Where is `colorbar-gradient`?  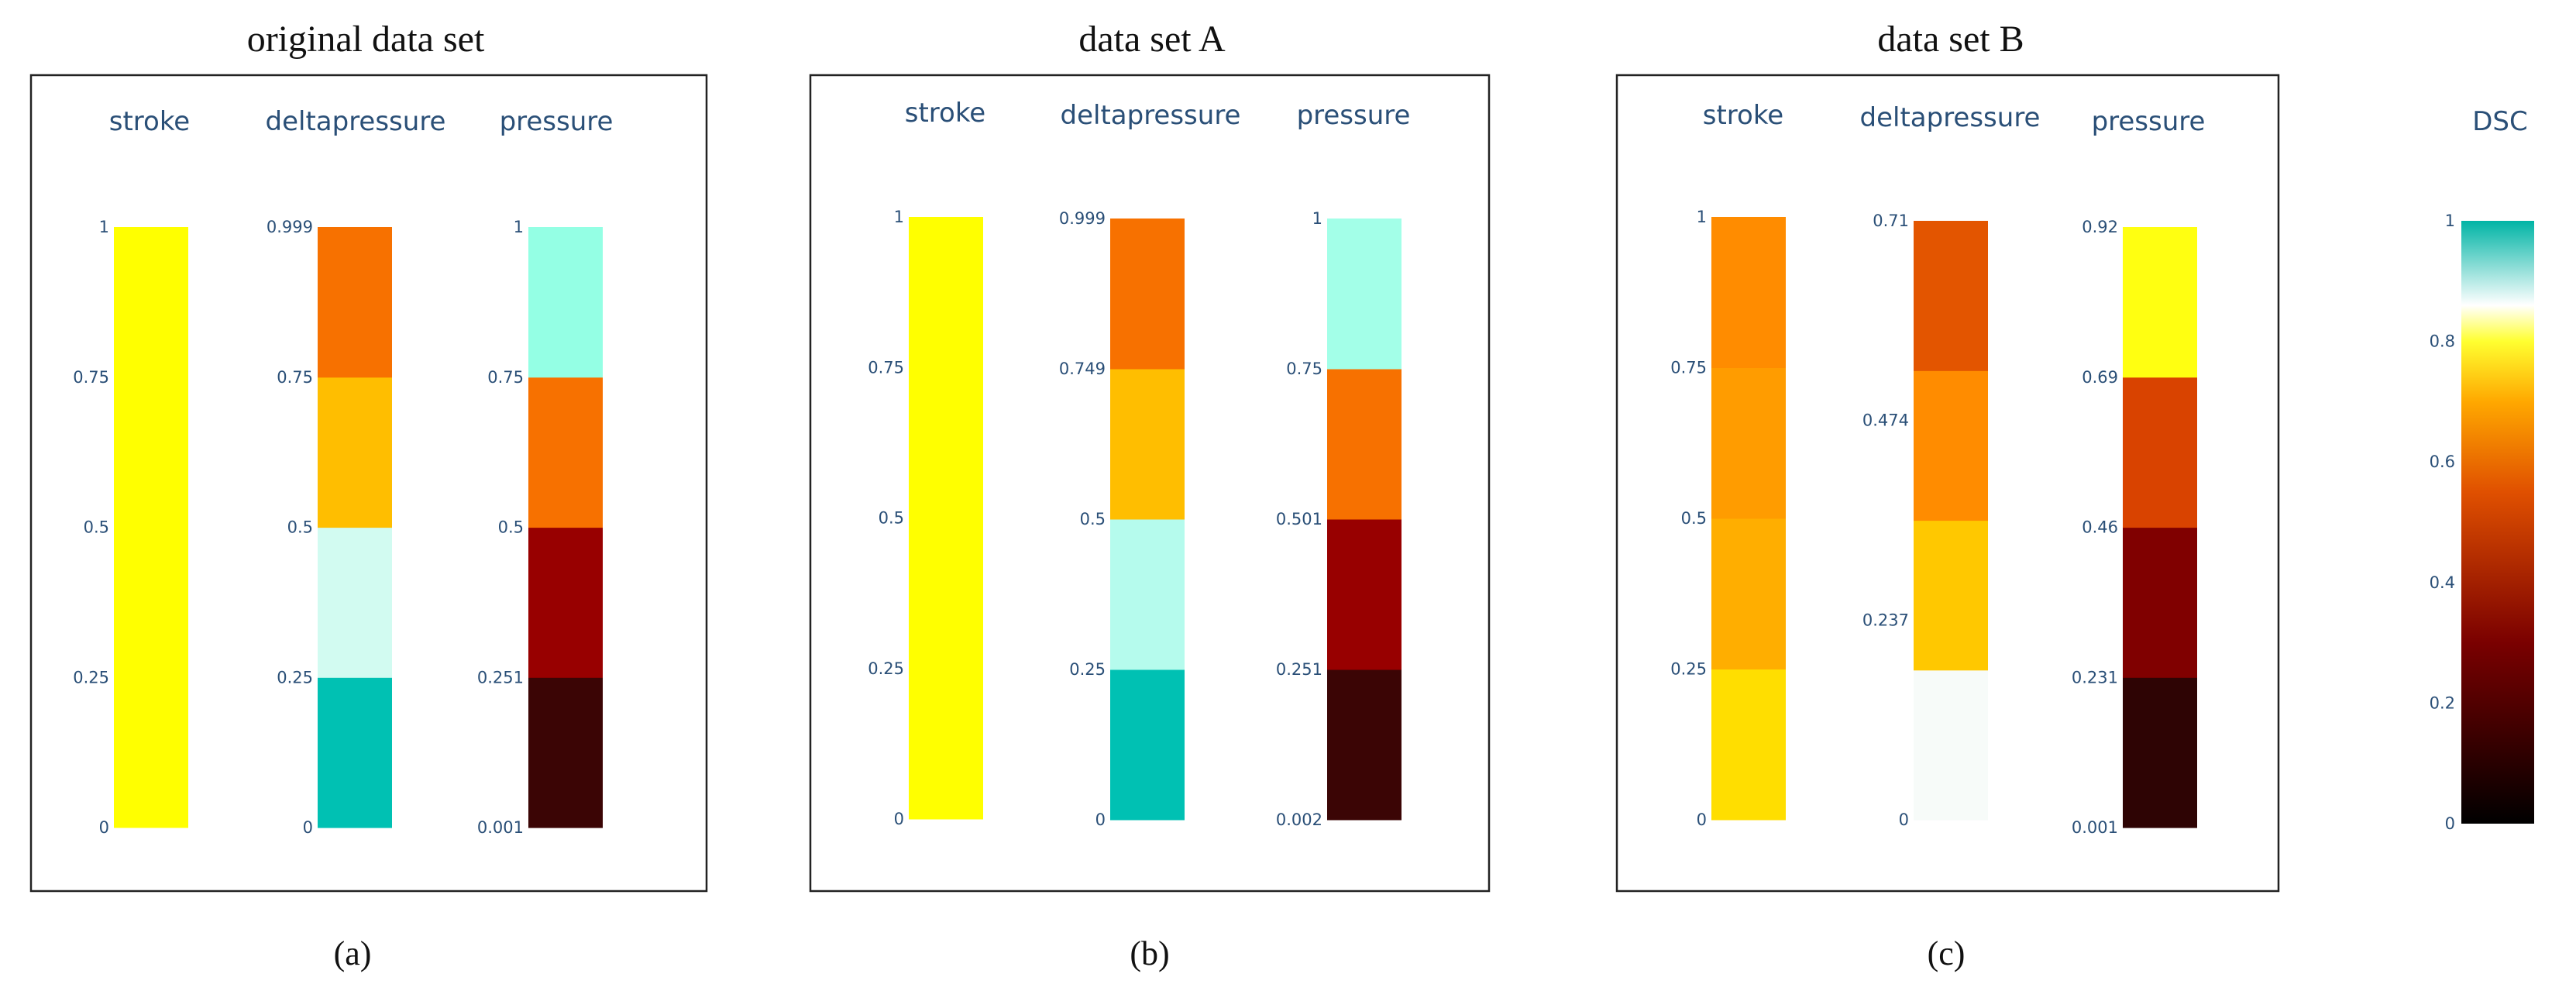
colorbar-gradient is located at coordinates (2497, 522).